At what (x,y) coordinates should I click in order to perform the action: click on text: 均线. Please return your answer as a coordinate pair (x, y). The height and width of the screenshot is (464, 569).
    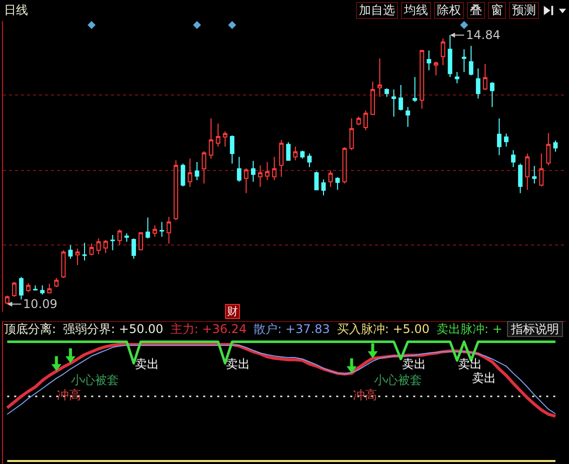
    Looking at the image, I should click on (416, 10).